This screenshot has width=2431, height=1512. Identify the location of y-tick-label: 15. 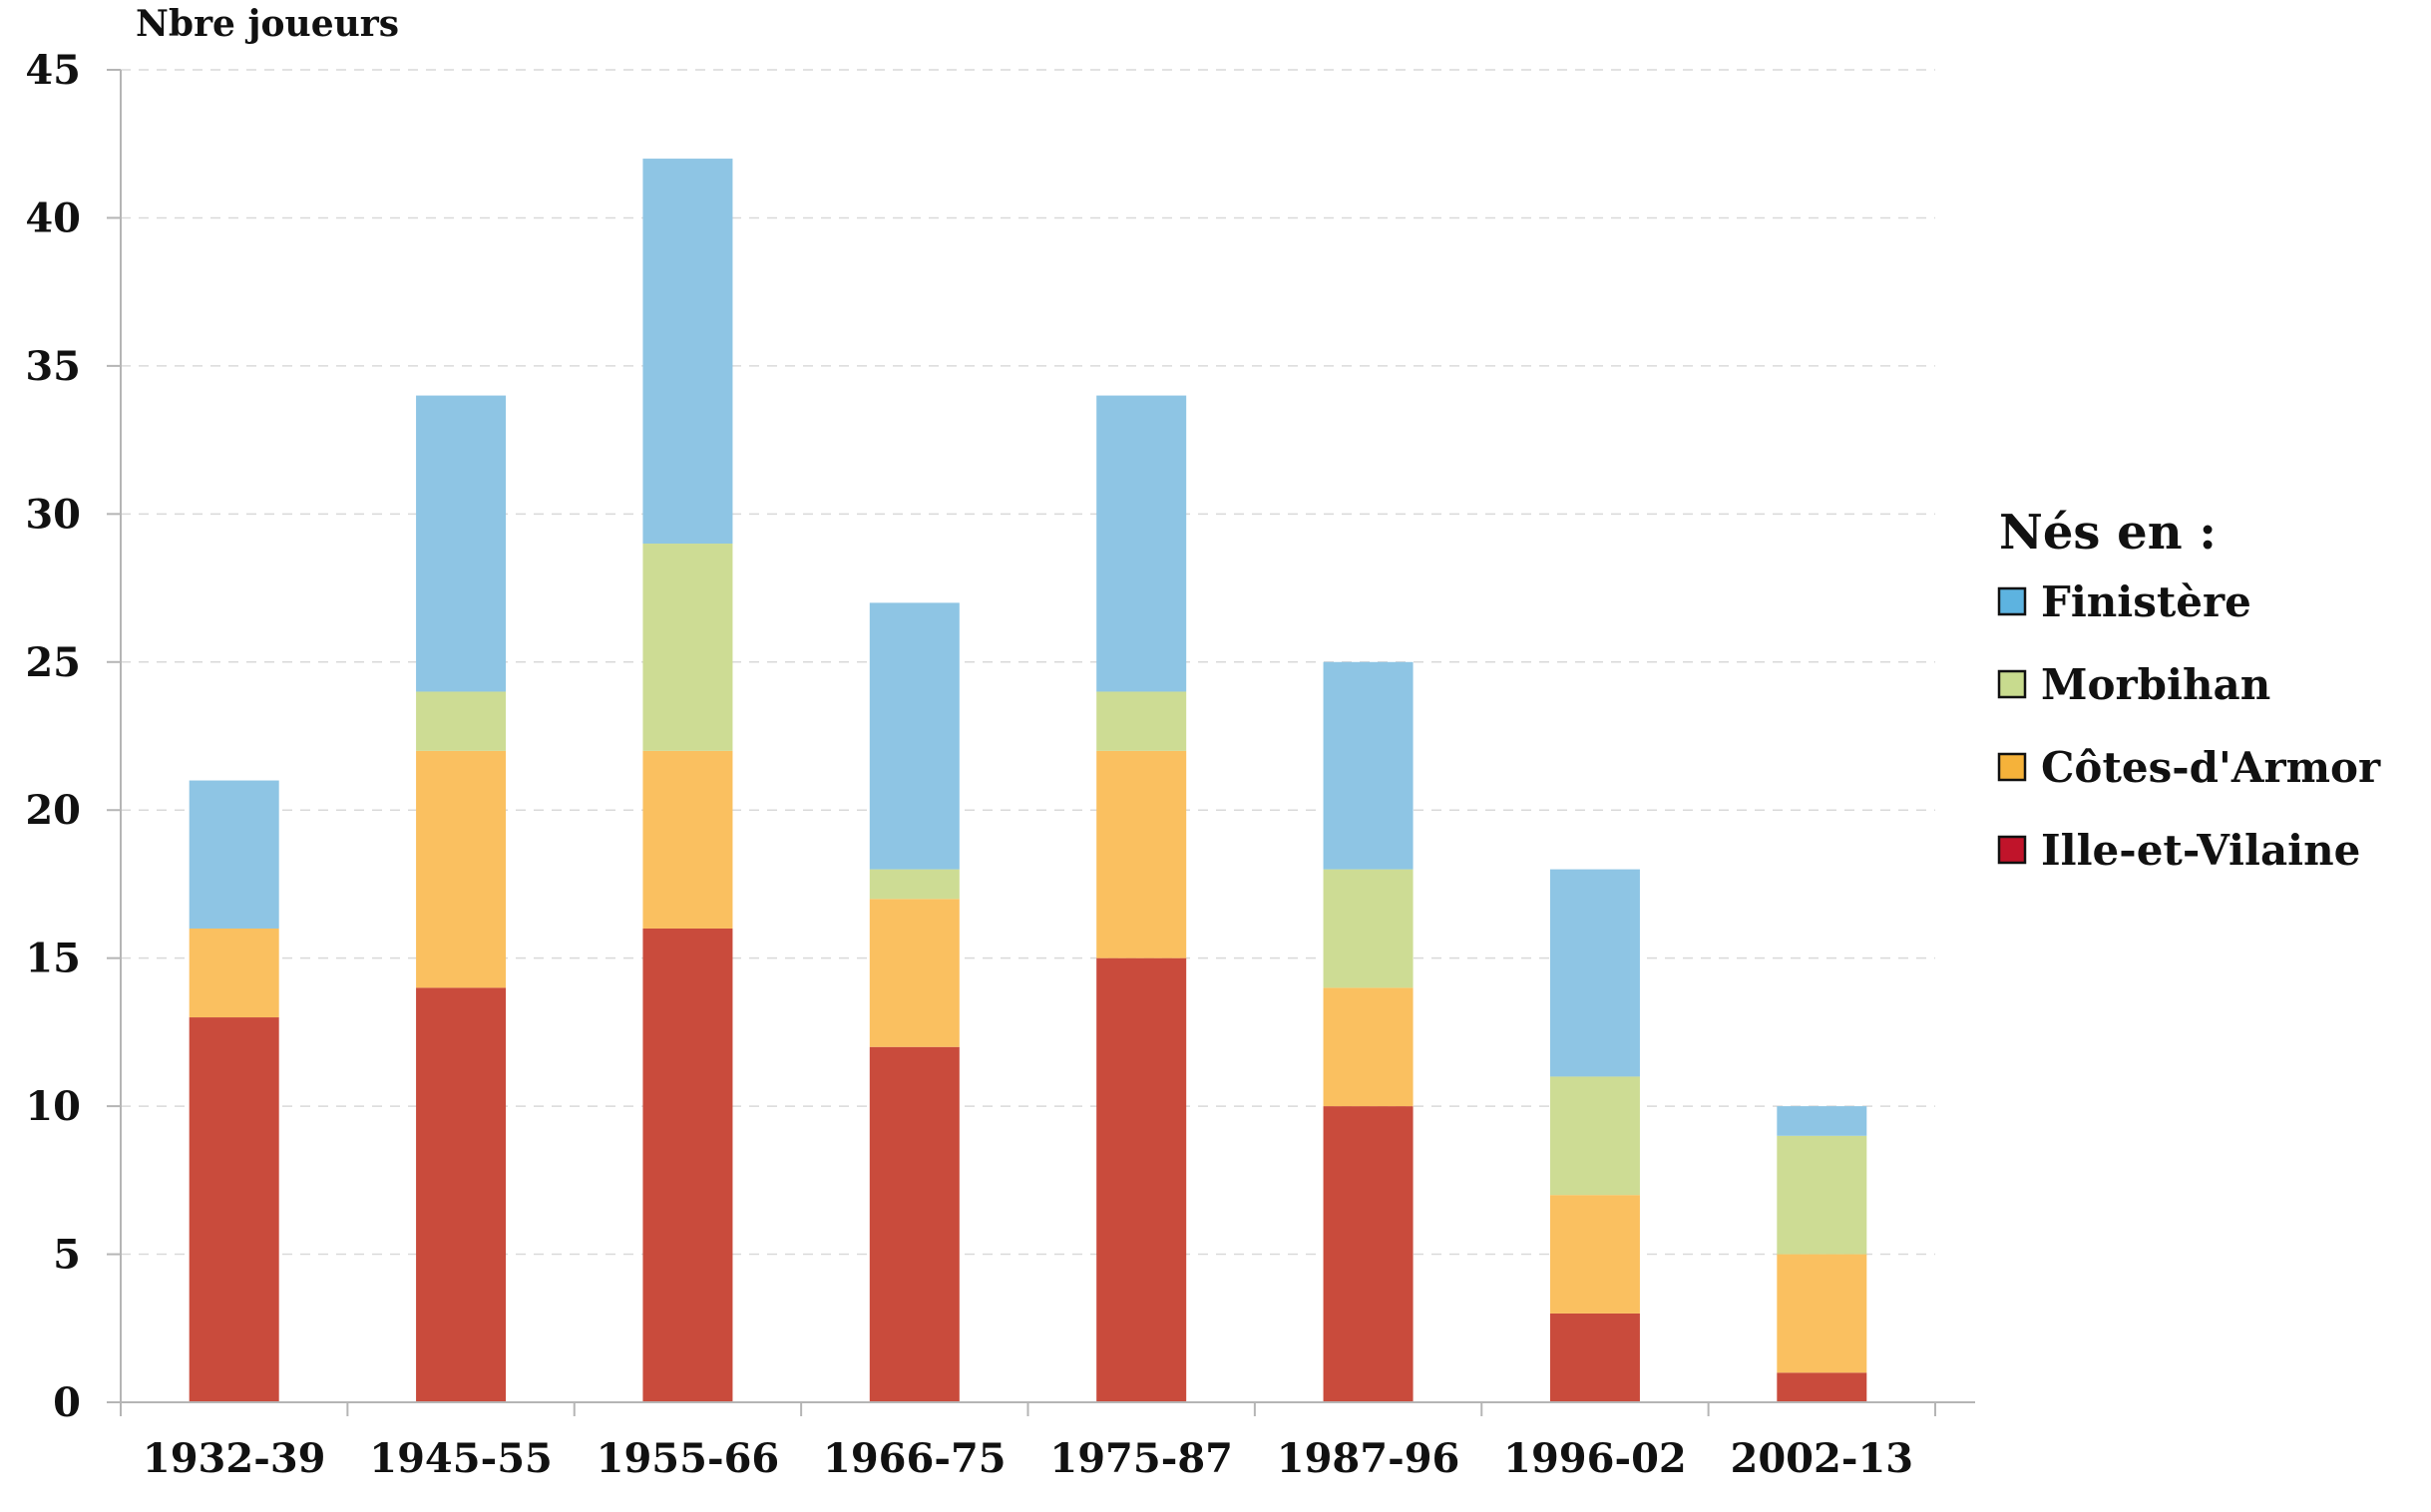
(53, 959).